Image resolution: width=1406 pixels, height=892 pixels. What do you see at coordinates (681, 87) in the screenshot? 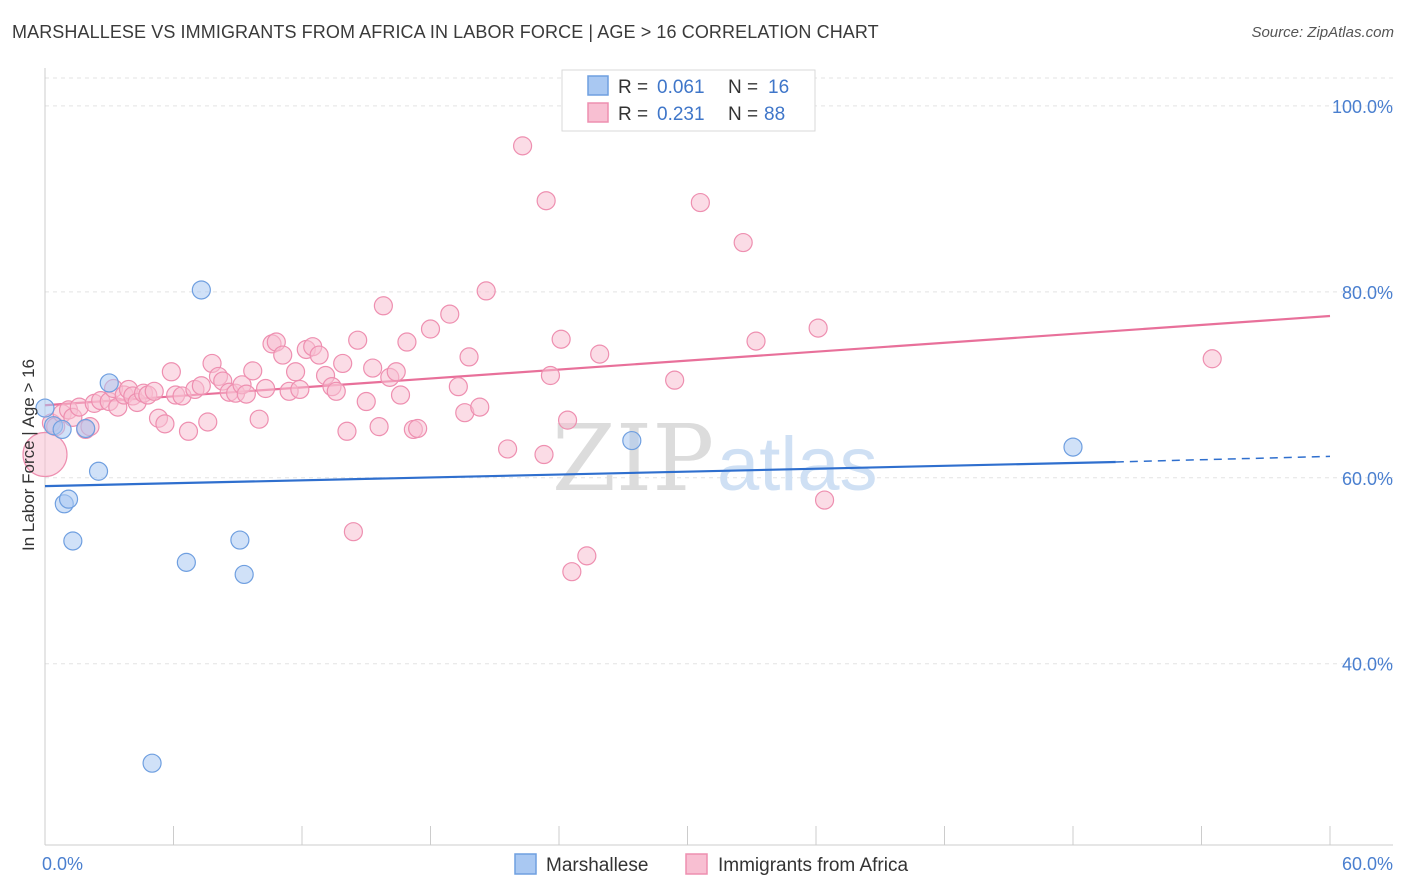
I see `legend-r-value: 0.061` at bounding box center [681, 87].